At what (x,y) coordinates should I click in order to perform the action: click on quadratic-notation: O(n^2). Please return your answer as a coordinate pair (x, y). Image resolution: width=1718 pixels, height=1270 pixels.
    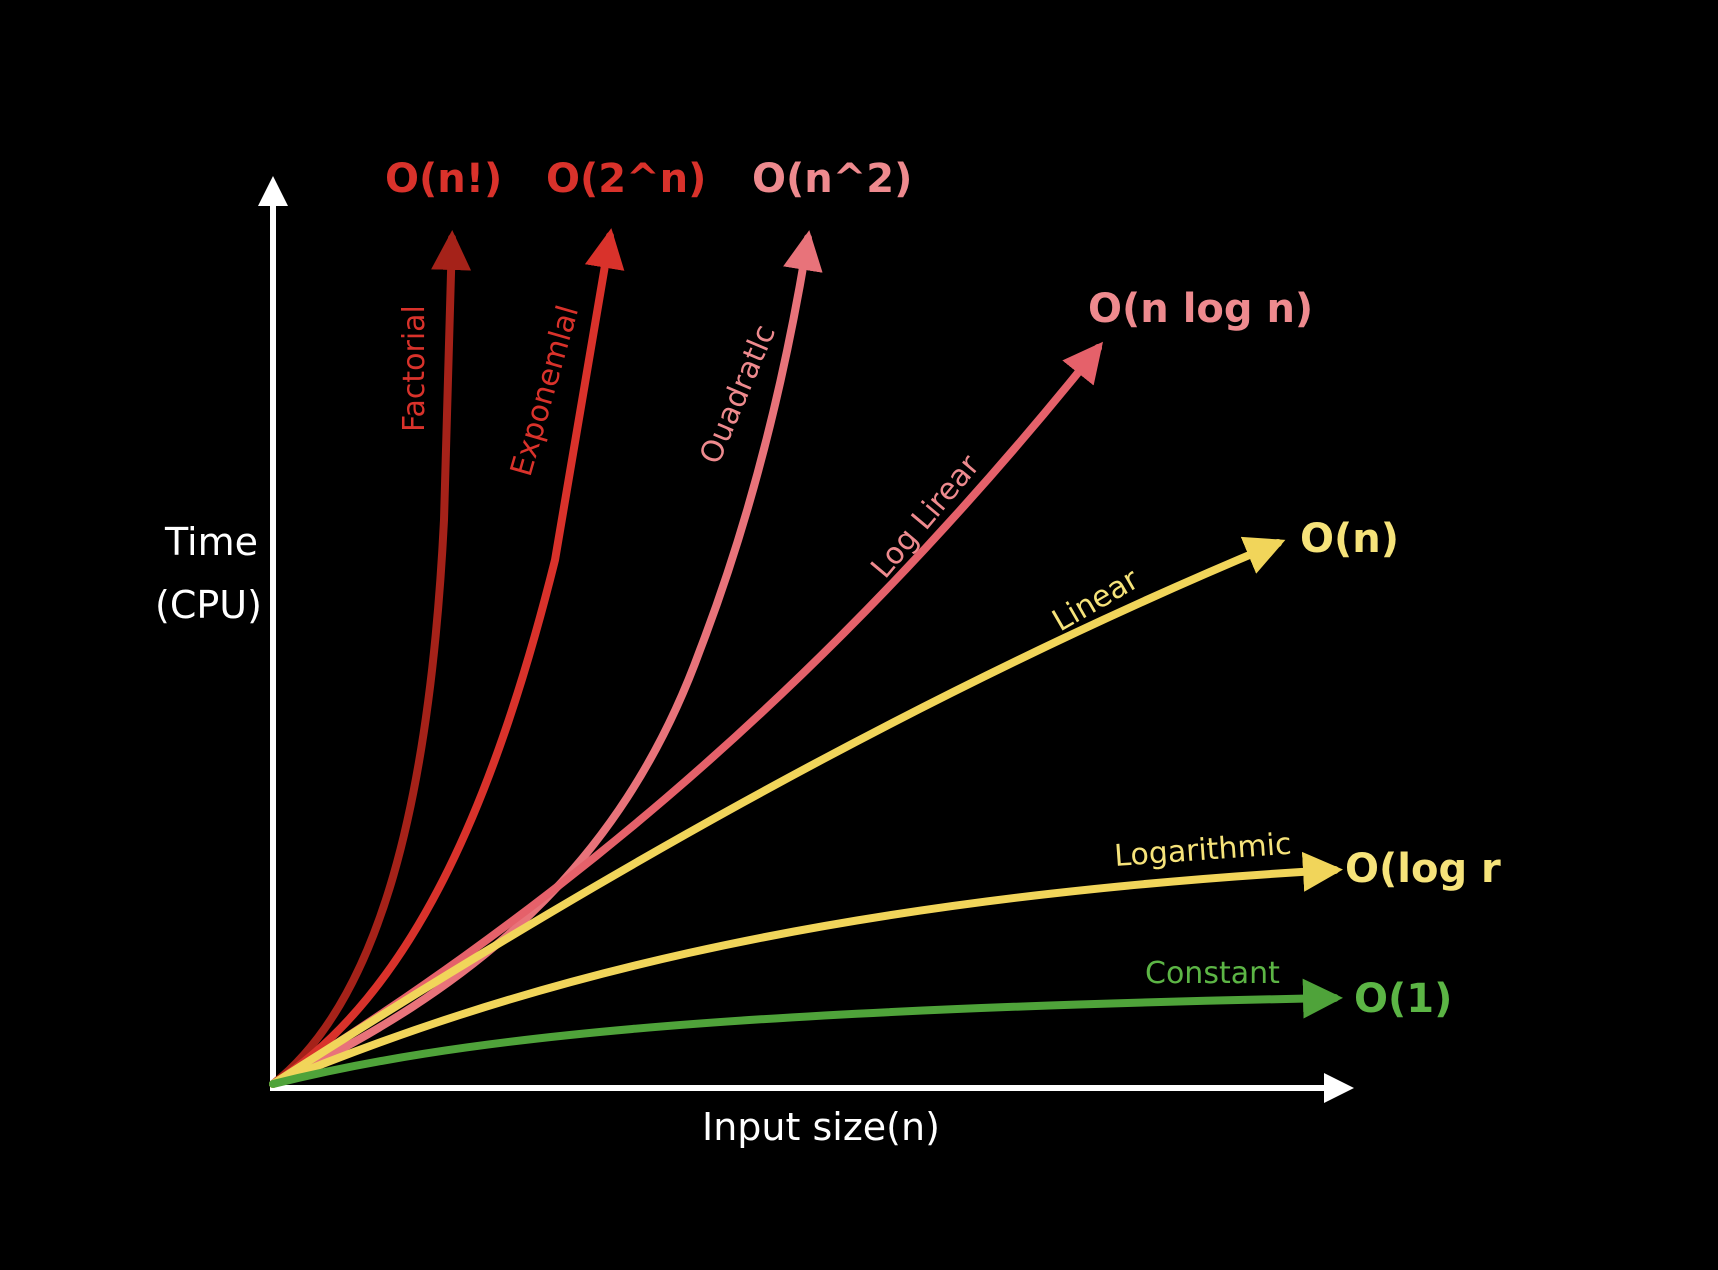
    Looking at the image, I should click on (832, 179).